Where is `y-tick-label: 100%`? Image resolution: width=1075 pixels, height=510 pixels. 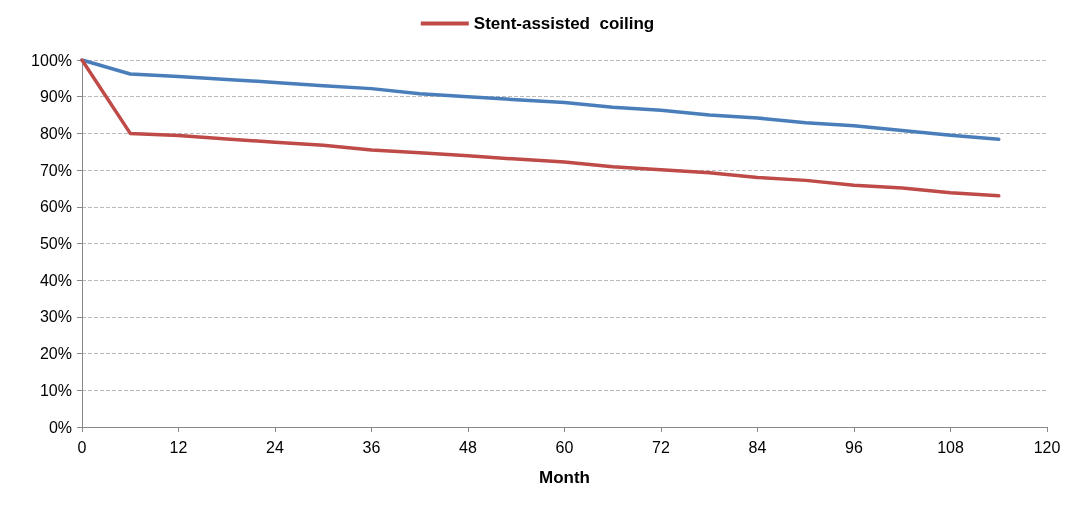 y-tick-label: 100% is located at coordinates (51, 60).